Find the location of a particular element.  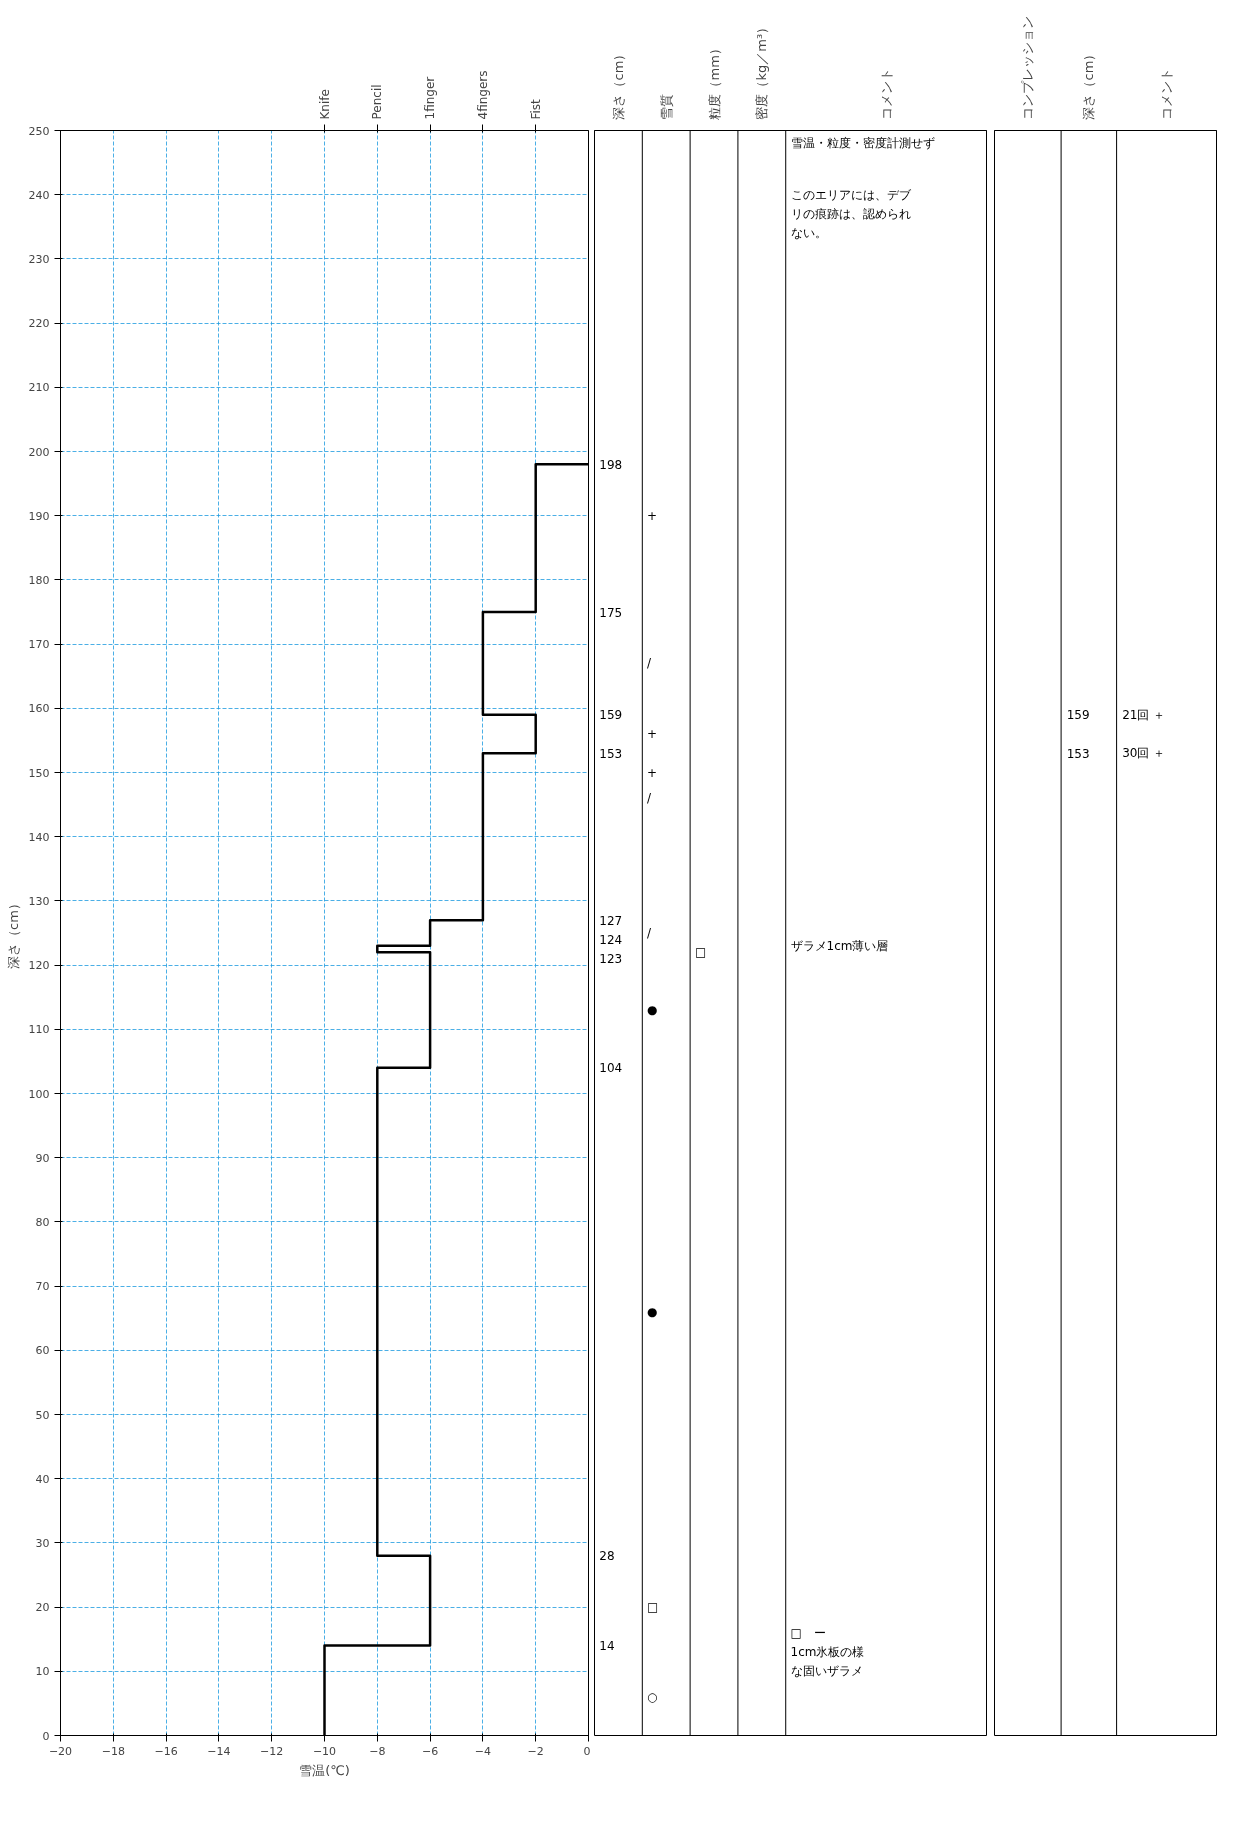

y-tick-label: 100 is located at coordinates (39, 1094).